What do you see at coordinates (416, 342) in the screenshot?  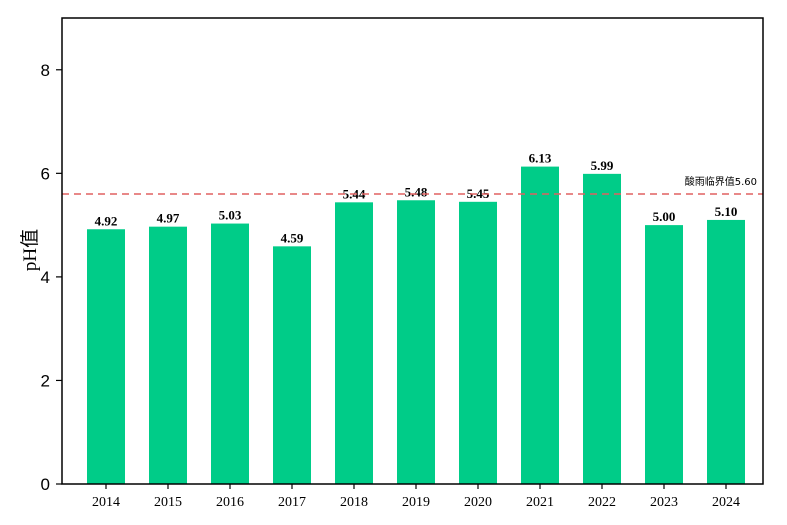 I see `bar-2019` at bounding box center [416, 342].